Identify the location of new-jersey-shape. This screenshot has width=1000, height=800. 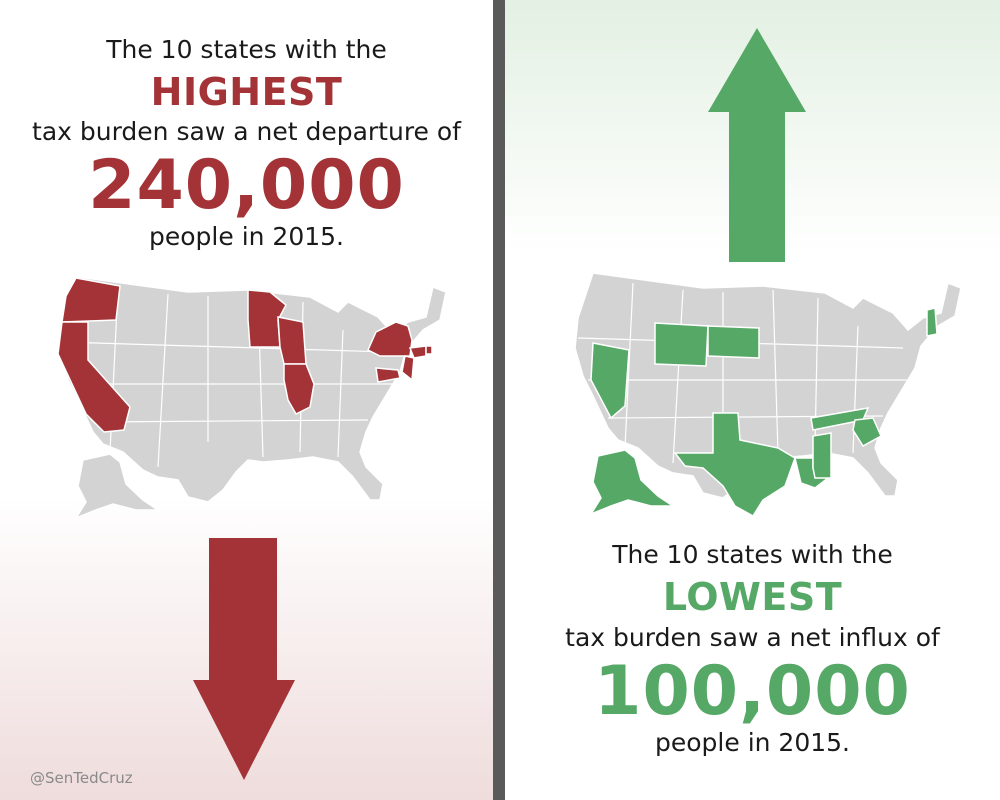
(408, 368).